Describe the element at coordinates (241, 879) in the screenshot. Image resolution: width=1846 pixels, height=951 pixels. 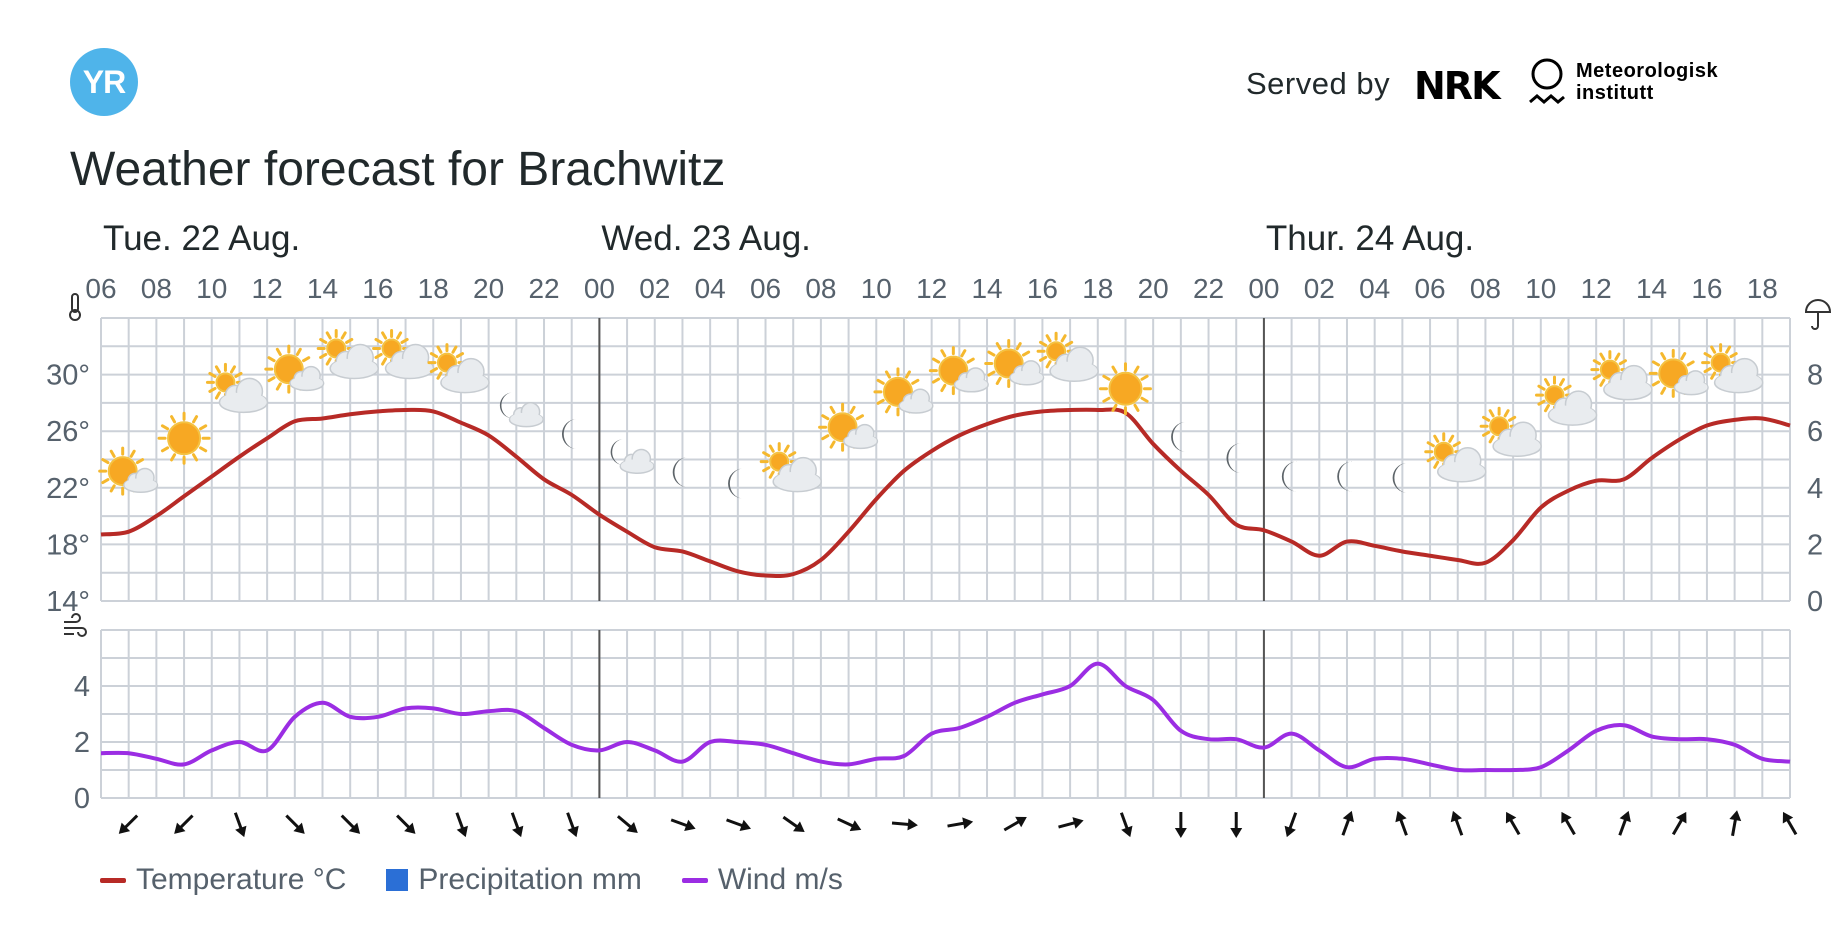
I see `legend-temperature-label: Temperature °C` at that location.